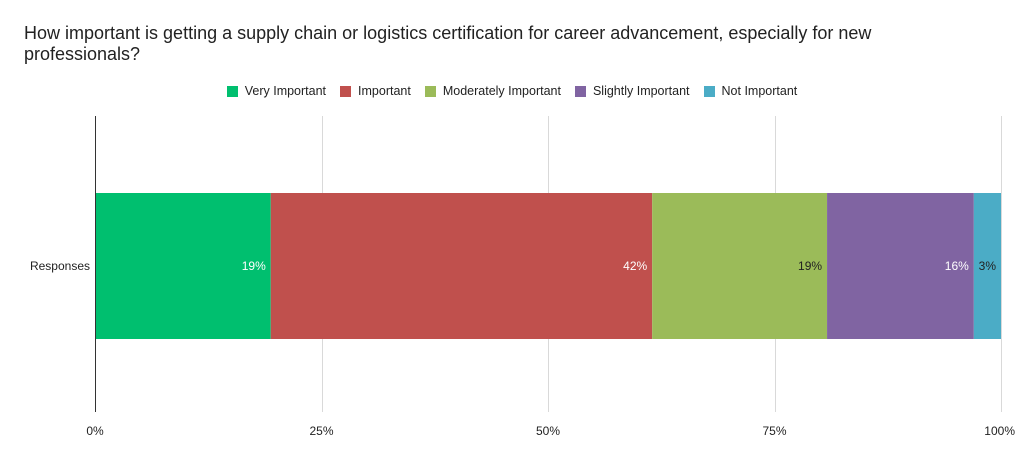  I want to click on x-tick-label: 0%, so click(95, 431).